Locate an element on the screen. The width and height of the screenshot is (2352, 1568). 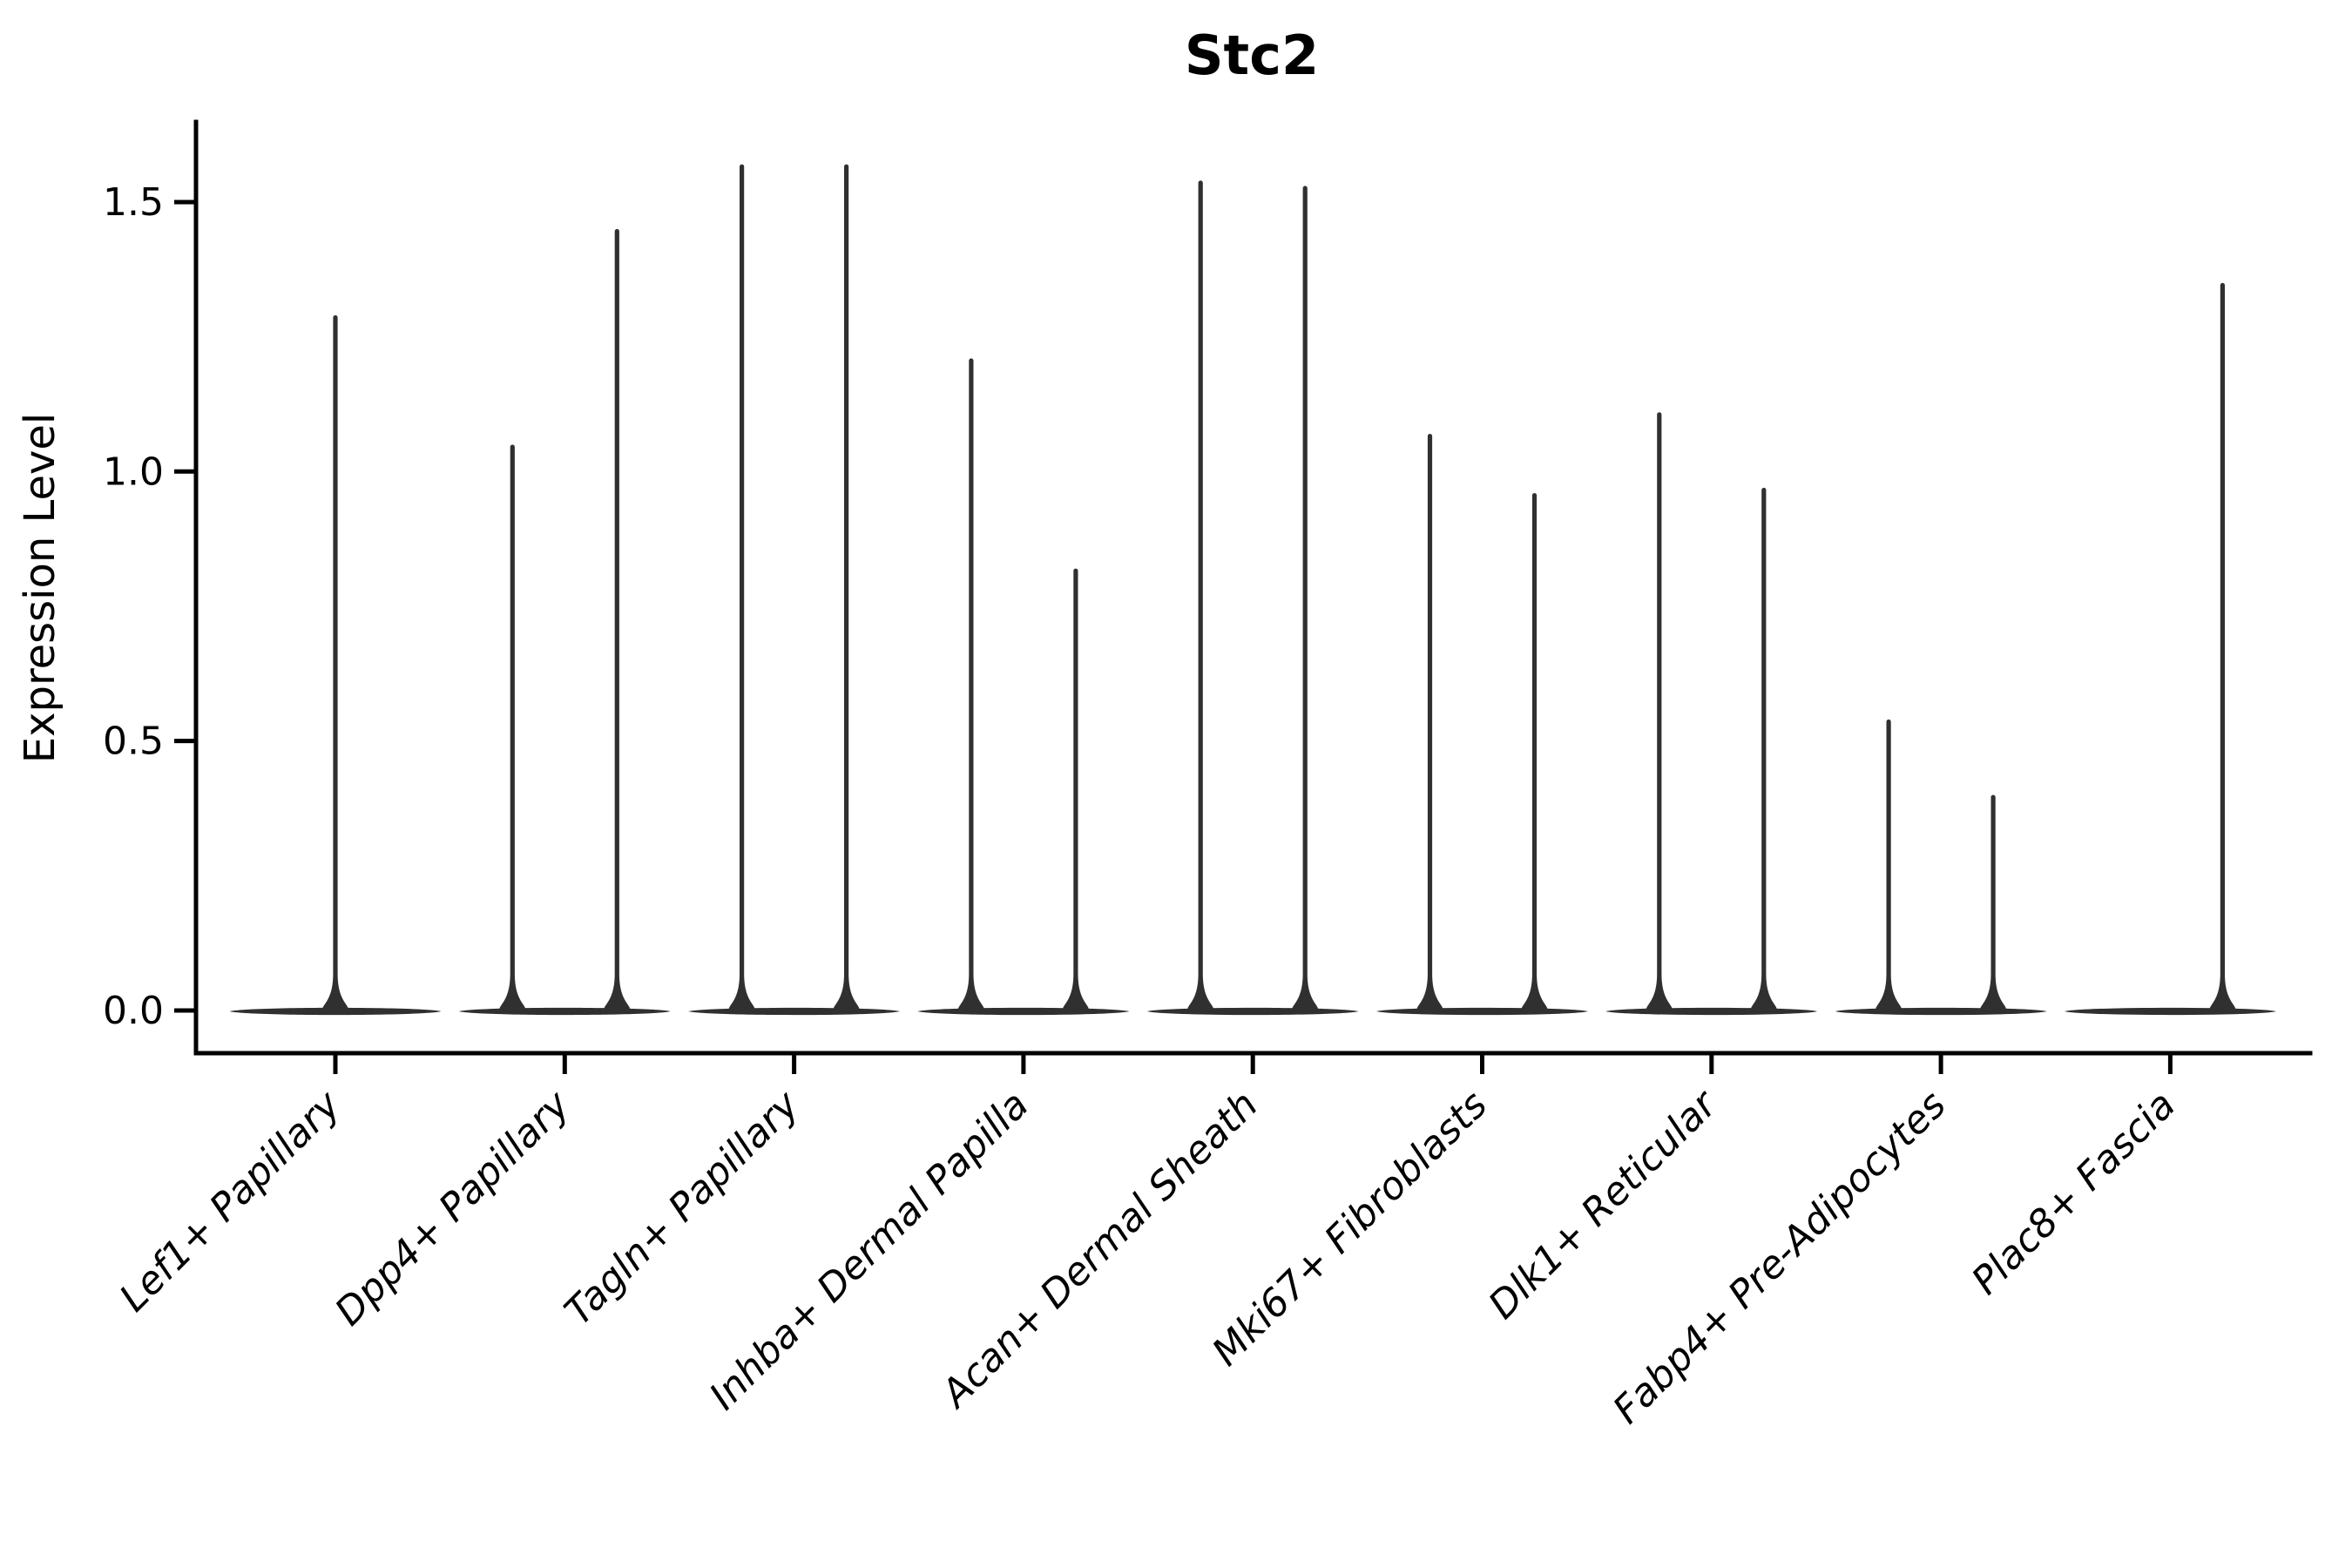
y-tick-label: 0.5 is located at coordinates (134, 742).